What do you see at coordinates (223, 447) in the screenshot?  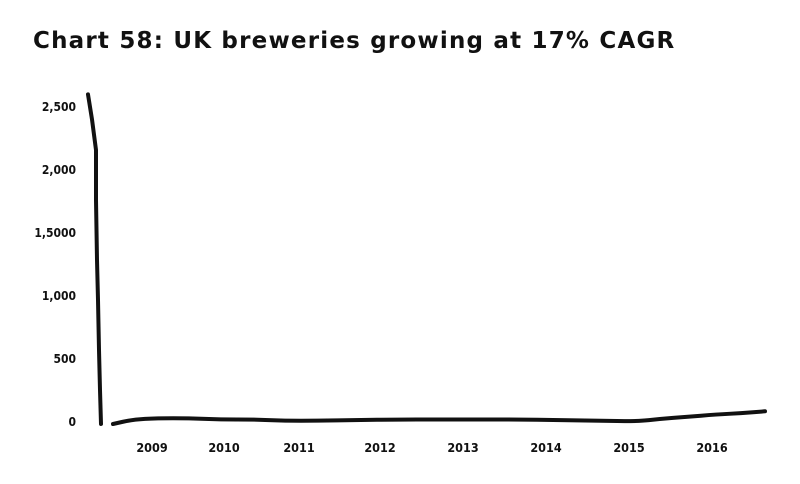 I see `x-tick-label: 2010` at bounding box center [223, 447].